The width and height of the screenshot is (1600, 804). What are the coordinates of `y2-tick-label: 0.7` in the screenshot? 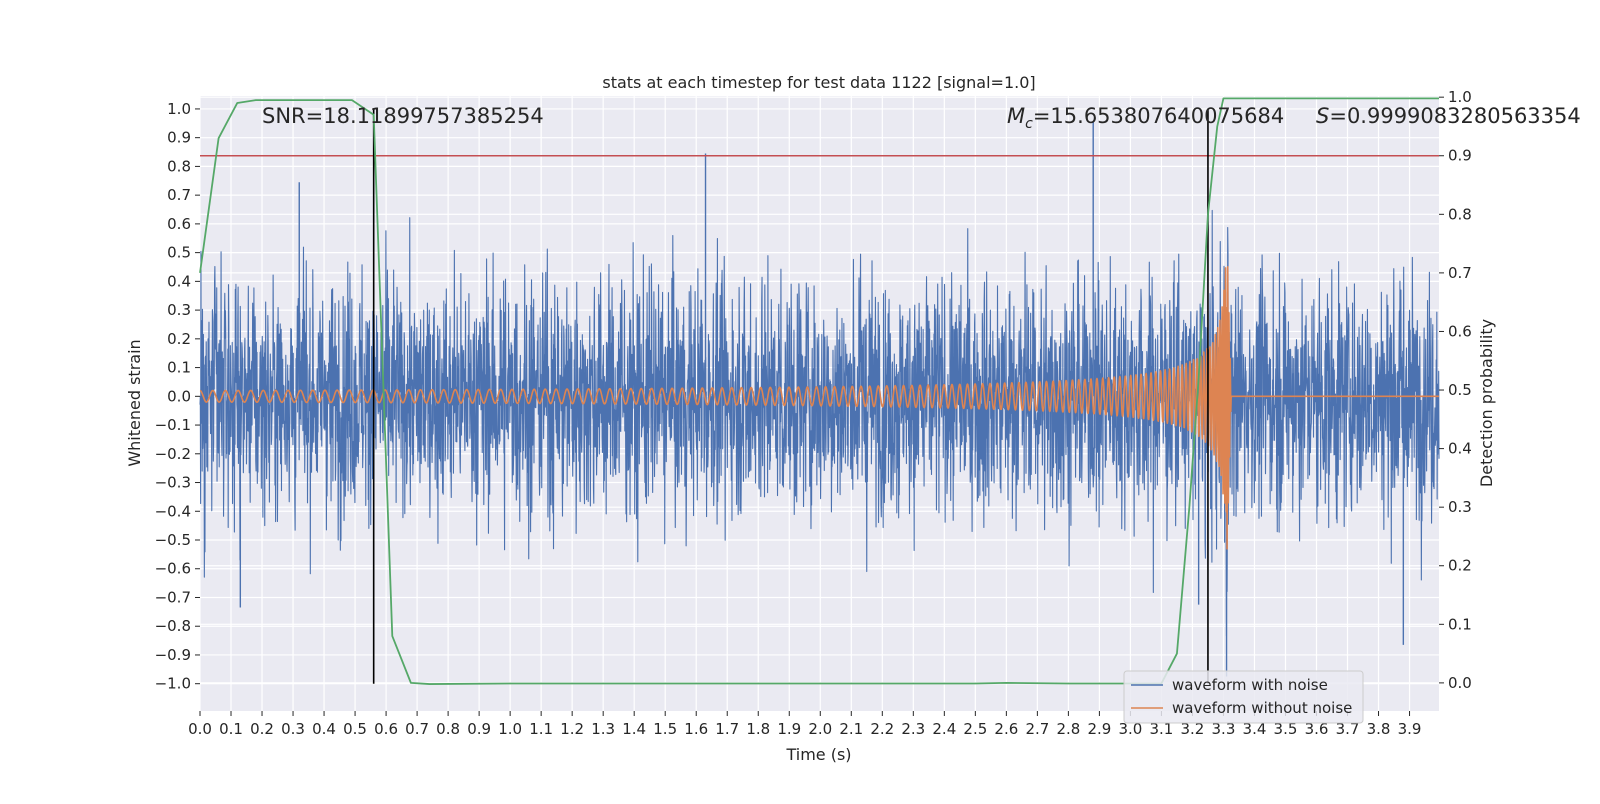 It's located at (1460, 273).